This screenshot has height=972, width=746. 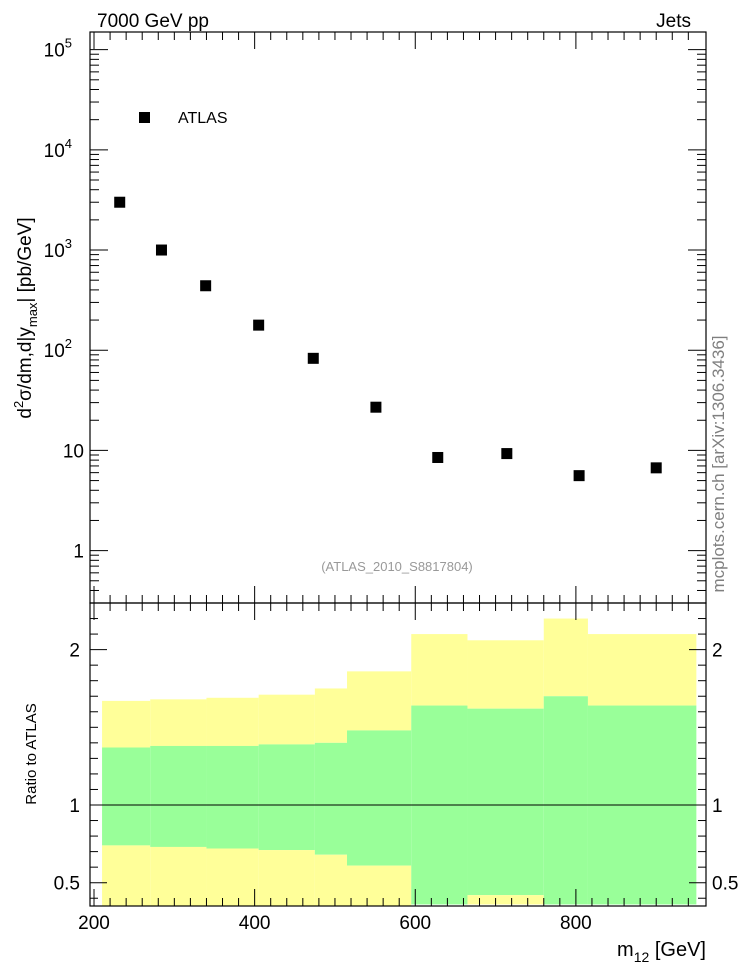 I want to click on upper-y-axis-label: d2σ/dm,d|ymax| [pb/GeV], so click(x=25, y=317).